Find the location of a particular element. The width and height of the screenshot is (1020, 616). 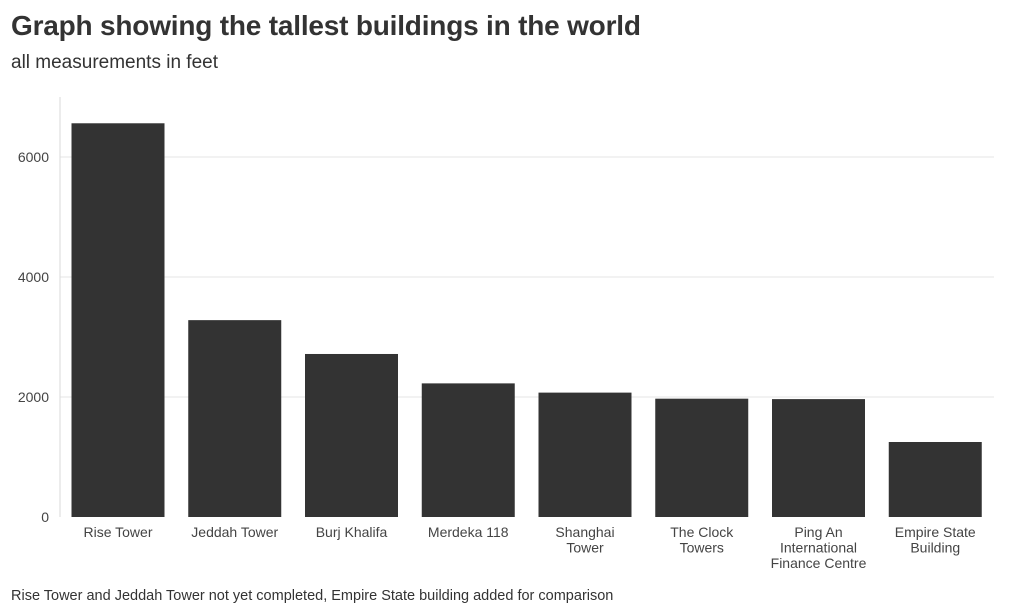

chart-subtitle: all measurements in feet is located at coordinates (114, 62).